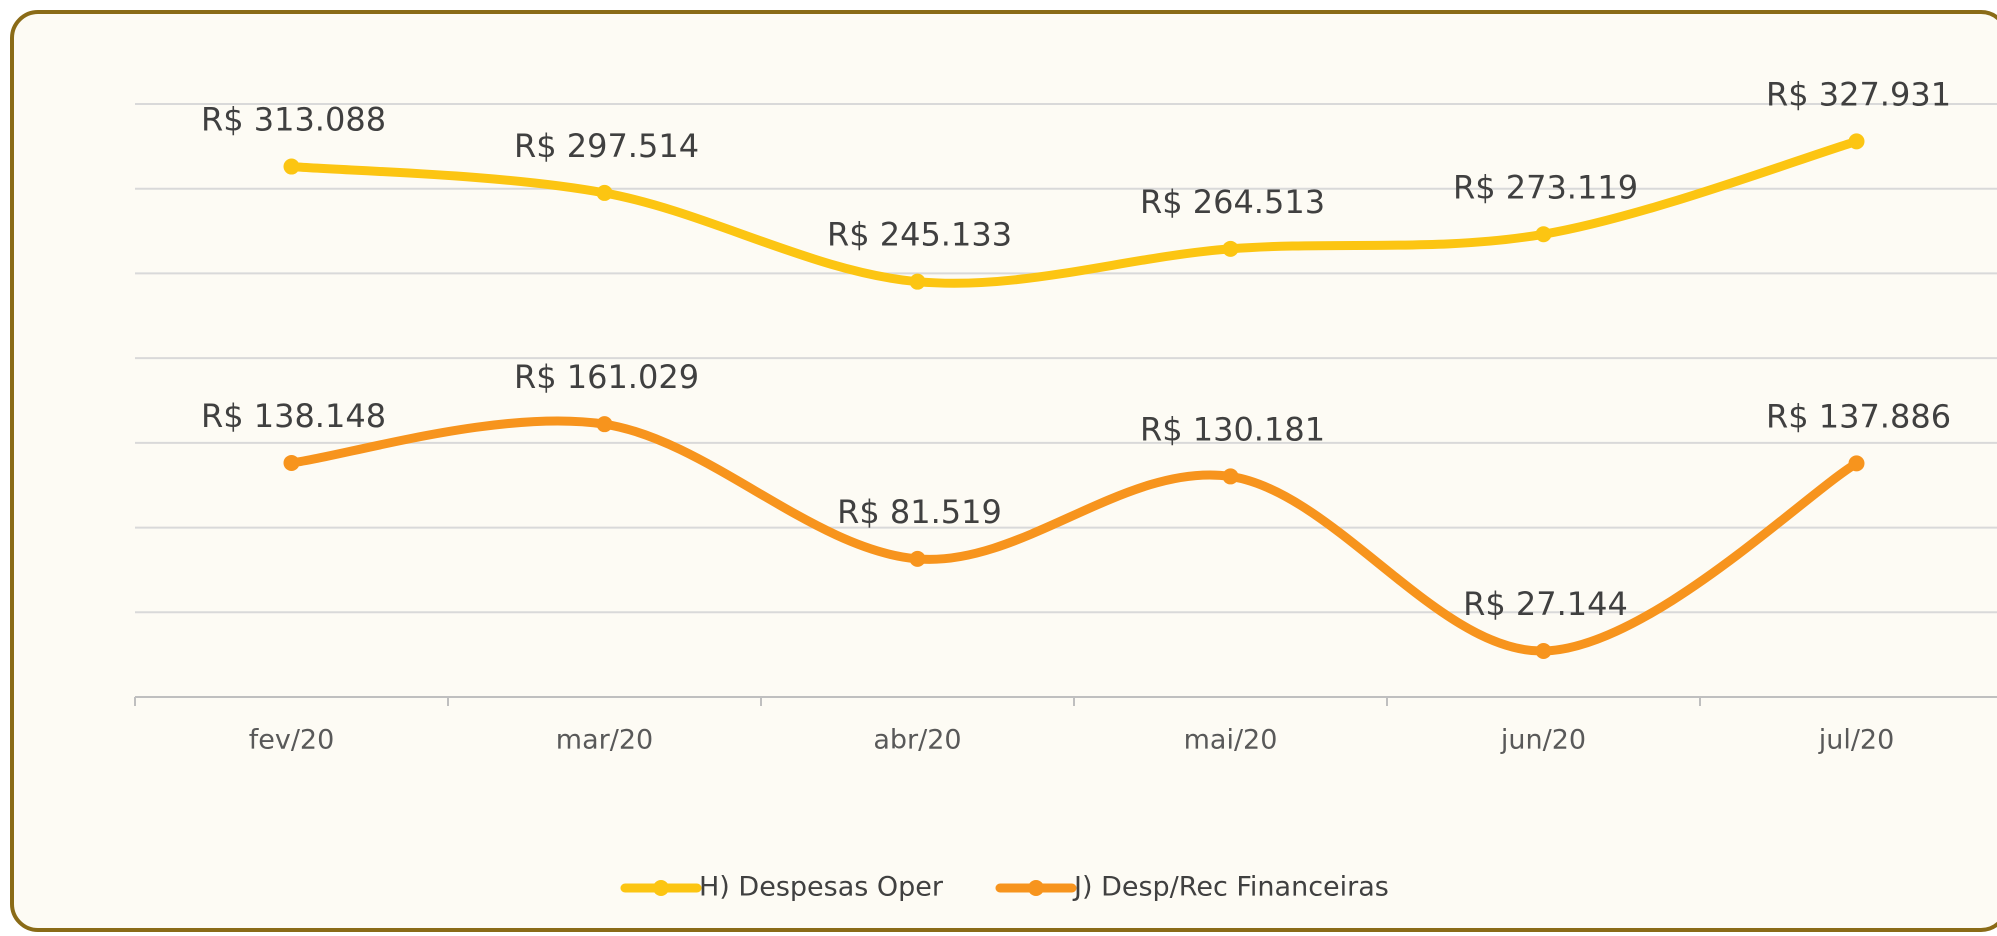  What do you see at coordinates (293, 416) in the screenshot?
I see `data-label: R$ 138.148` at bounding box center [293, 416].